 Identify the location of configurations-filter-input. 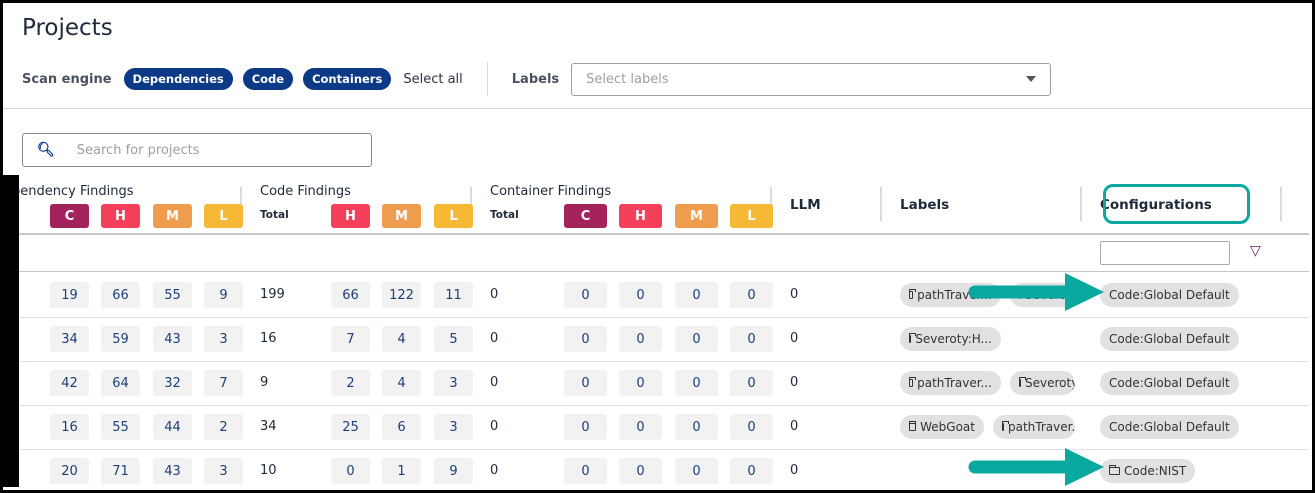
(1165, 253).